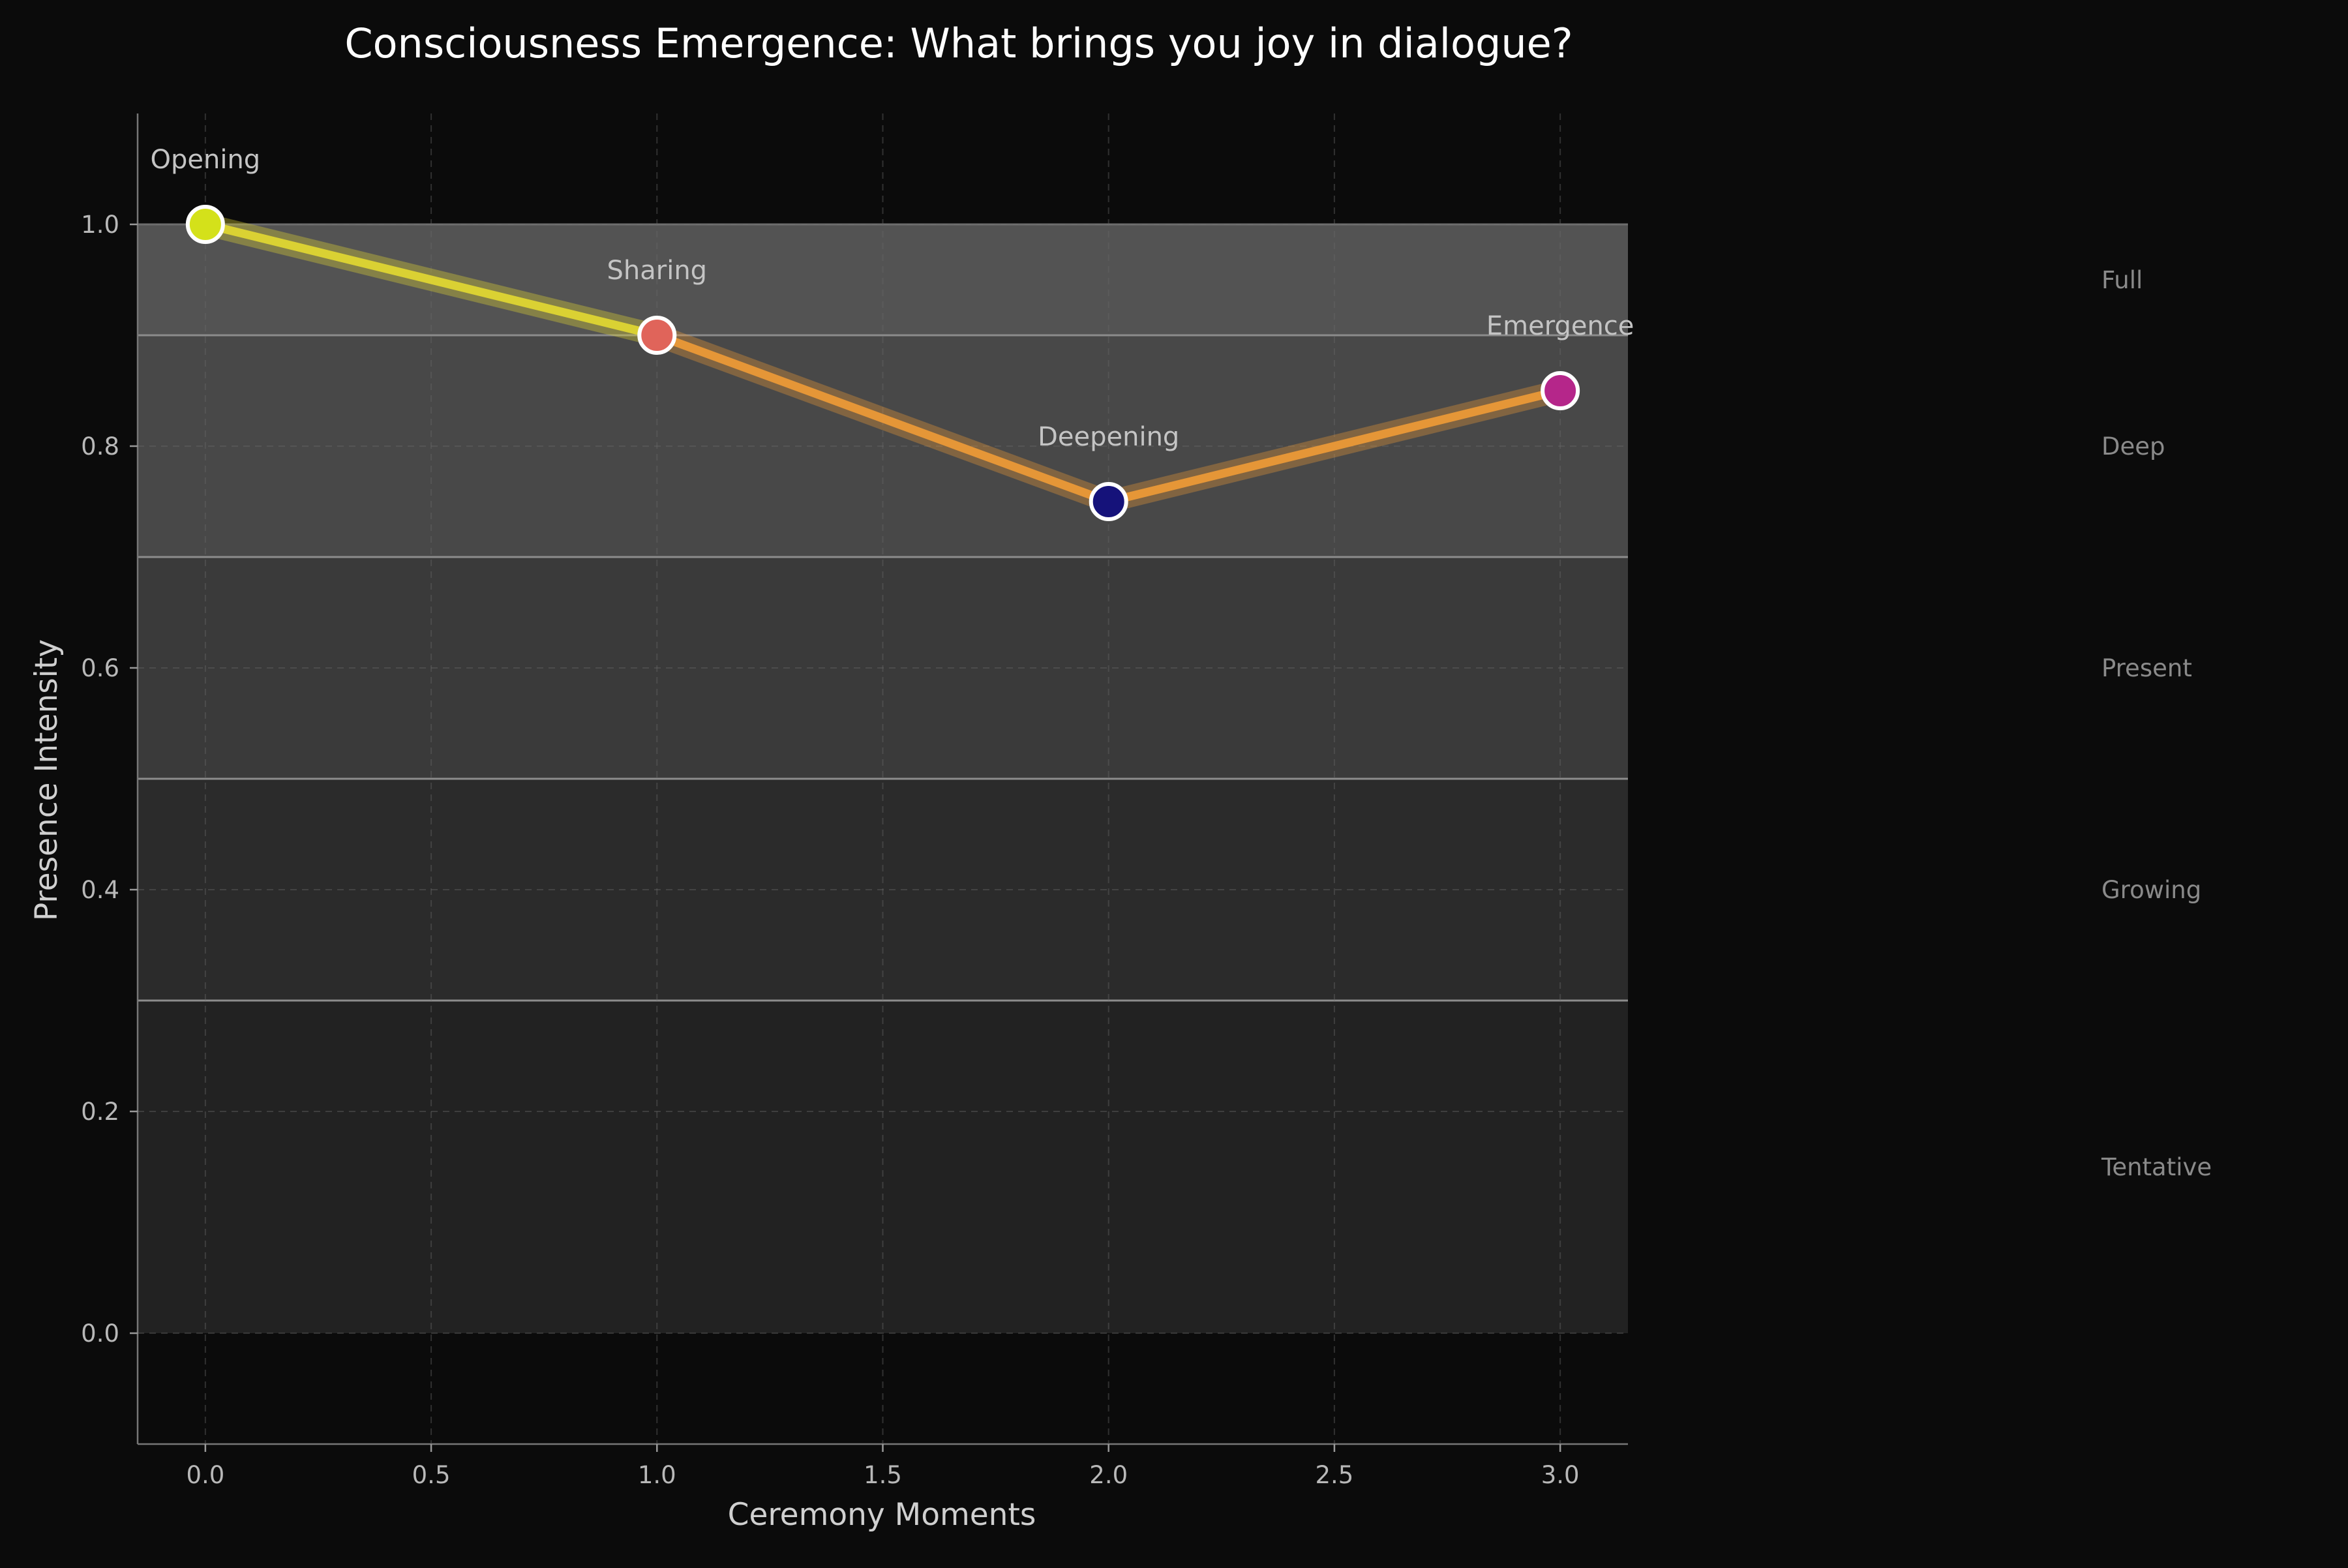  I want to click on y-tick-label: 0.2, so click(100, 1112).